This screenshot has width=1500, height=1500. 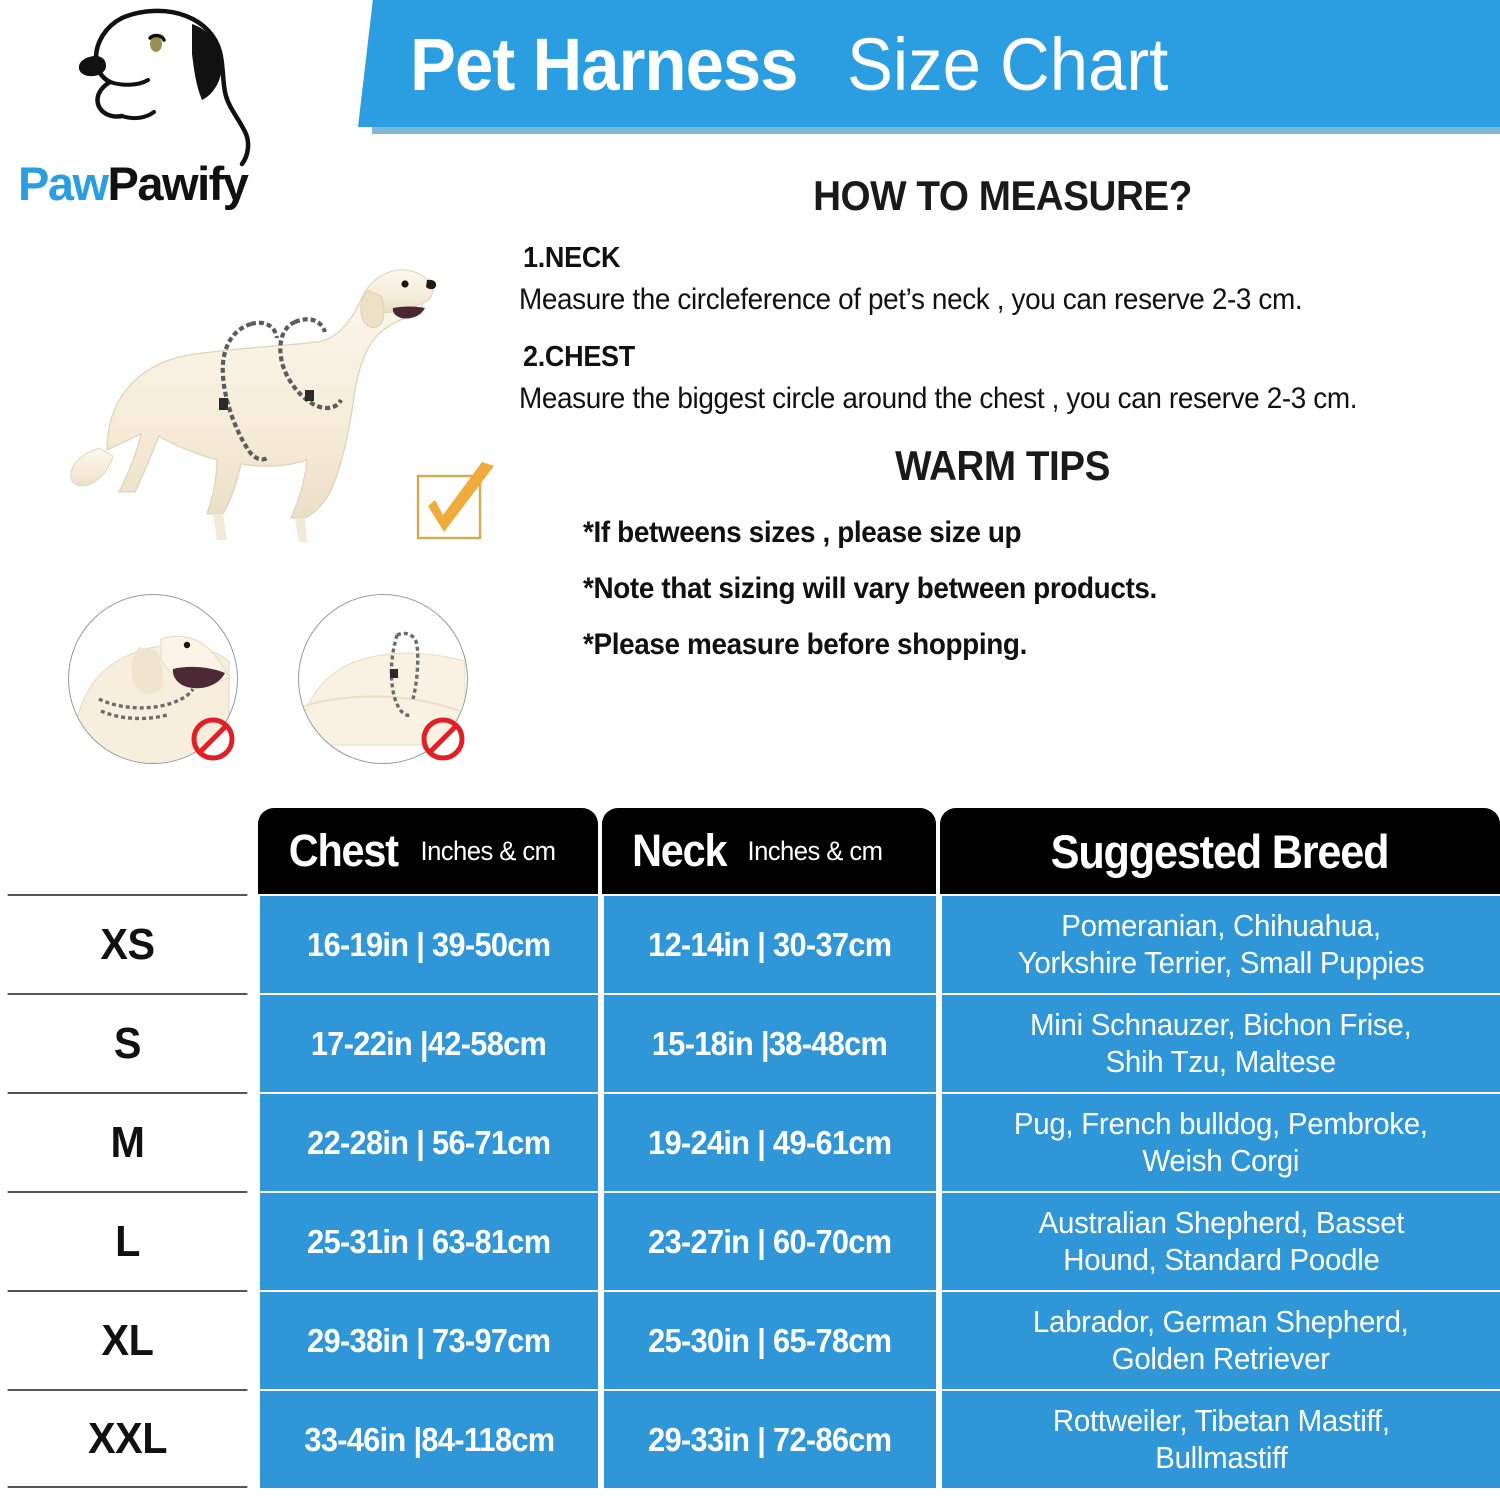 What do you see at coordinates (343, 850) in the screenshot?
I see `column-header-chest-title: Chest` at bounding box center [343, 850].